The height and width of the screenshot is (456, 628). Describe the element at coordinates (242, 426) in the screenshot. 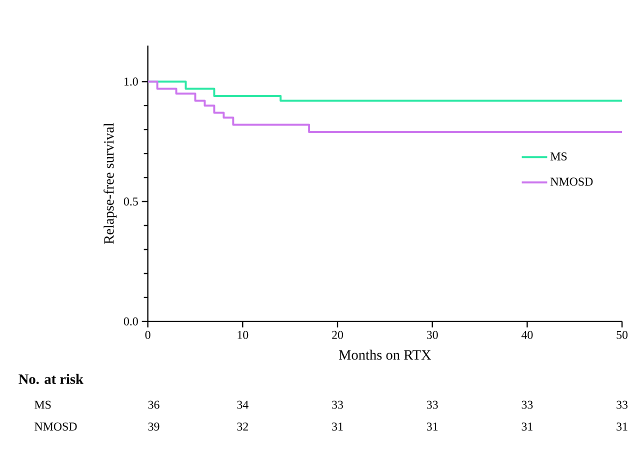

I see `text: 32` at that location.